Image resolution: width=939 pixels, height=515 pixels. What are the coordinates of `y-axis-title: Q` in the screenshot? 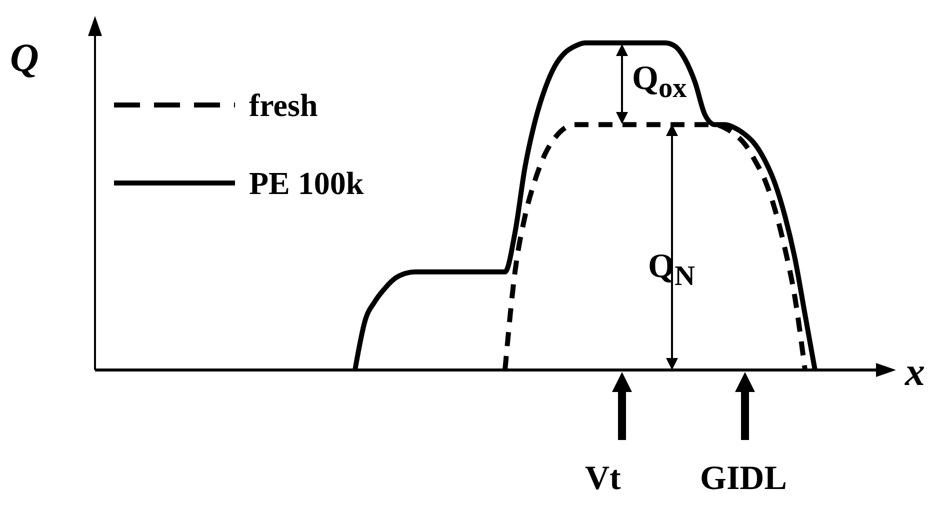 It's located at (24, 57).